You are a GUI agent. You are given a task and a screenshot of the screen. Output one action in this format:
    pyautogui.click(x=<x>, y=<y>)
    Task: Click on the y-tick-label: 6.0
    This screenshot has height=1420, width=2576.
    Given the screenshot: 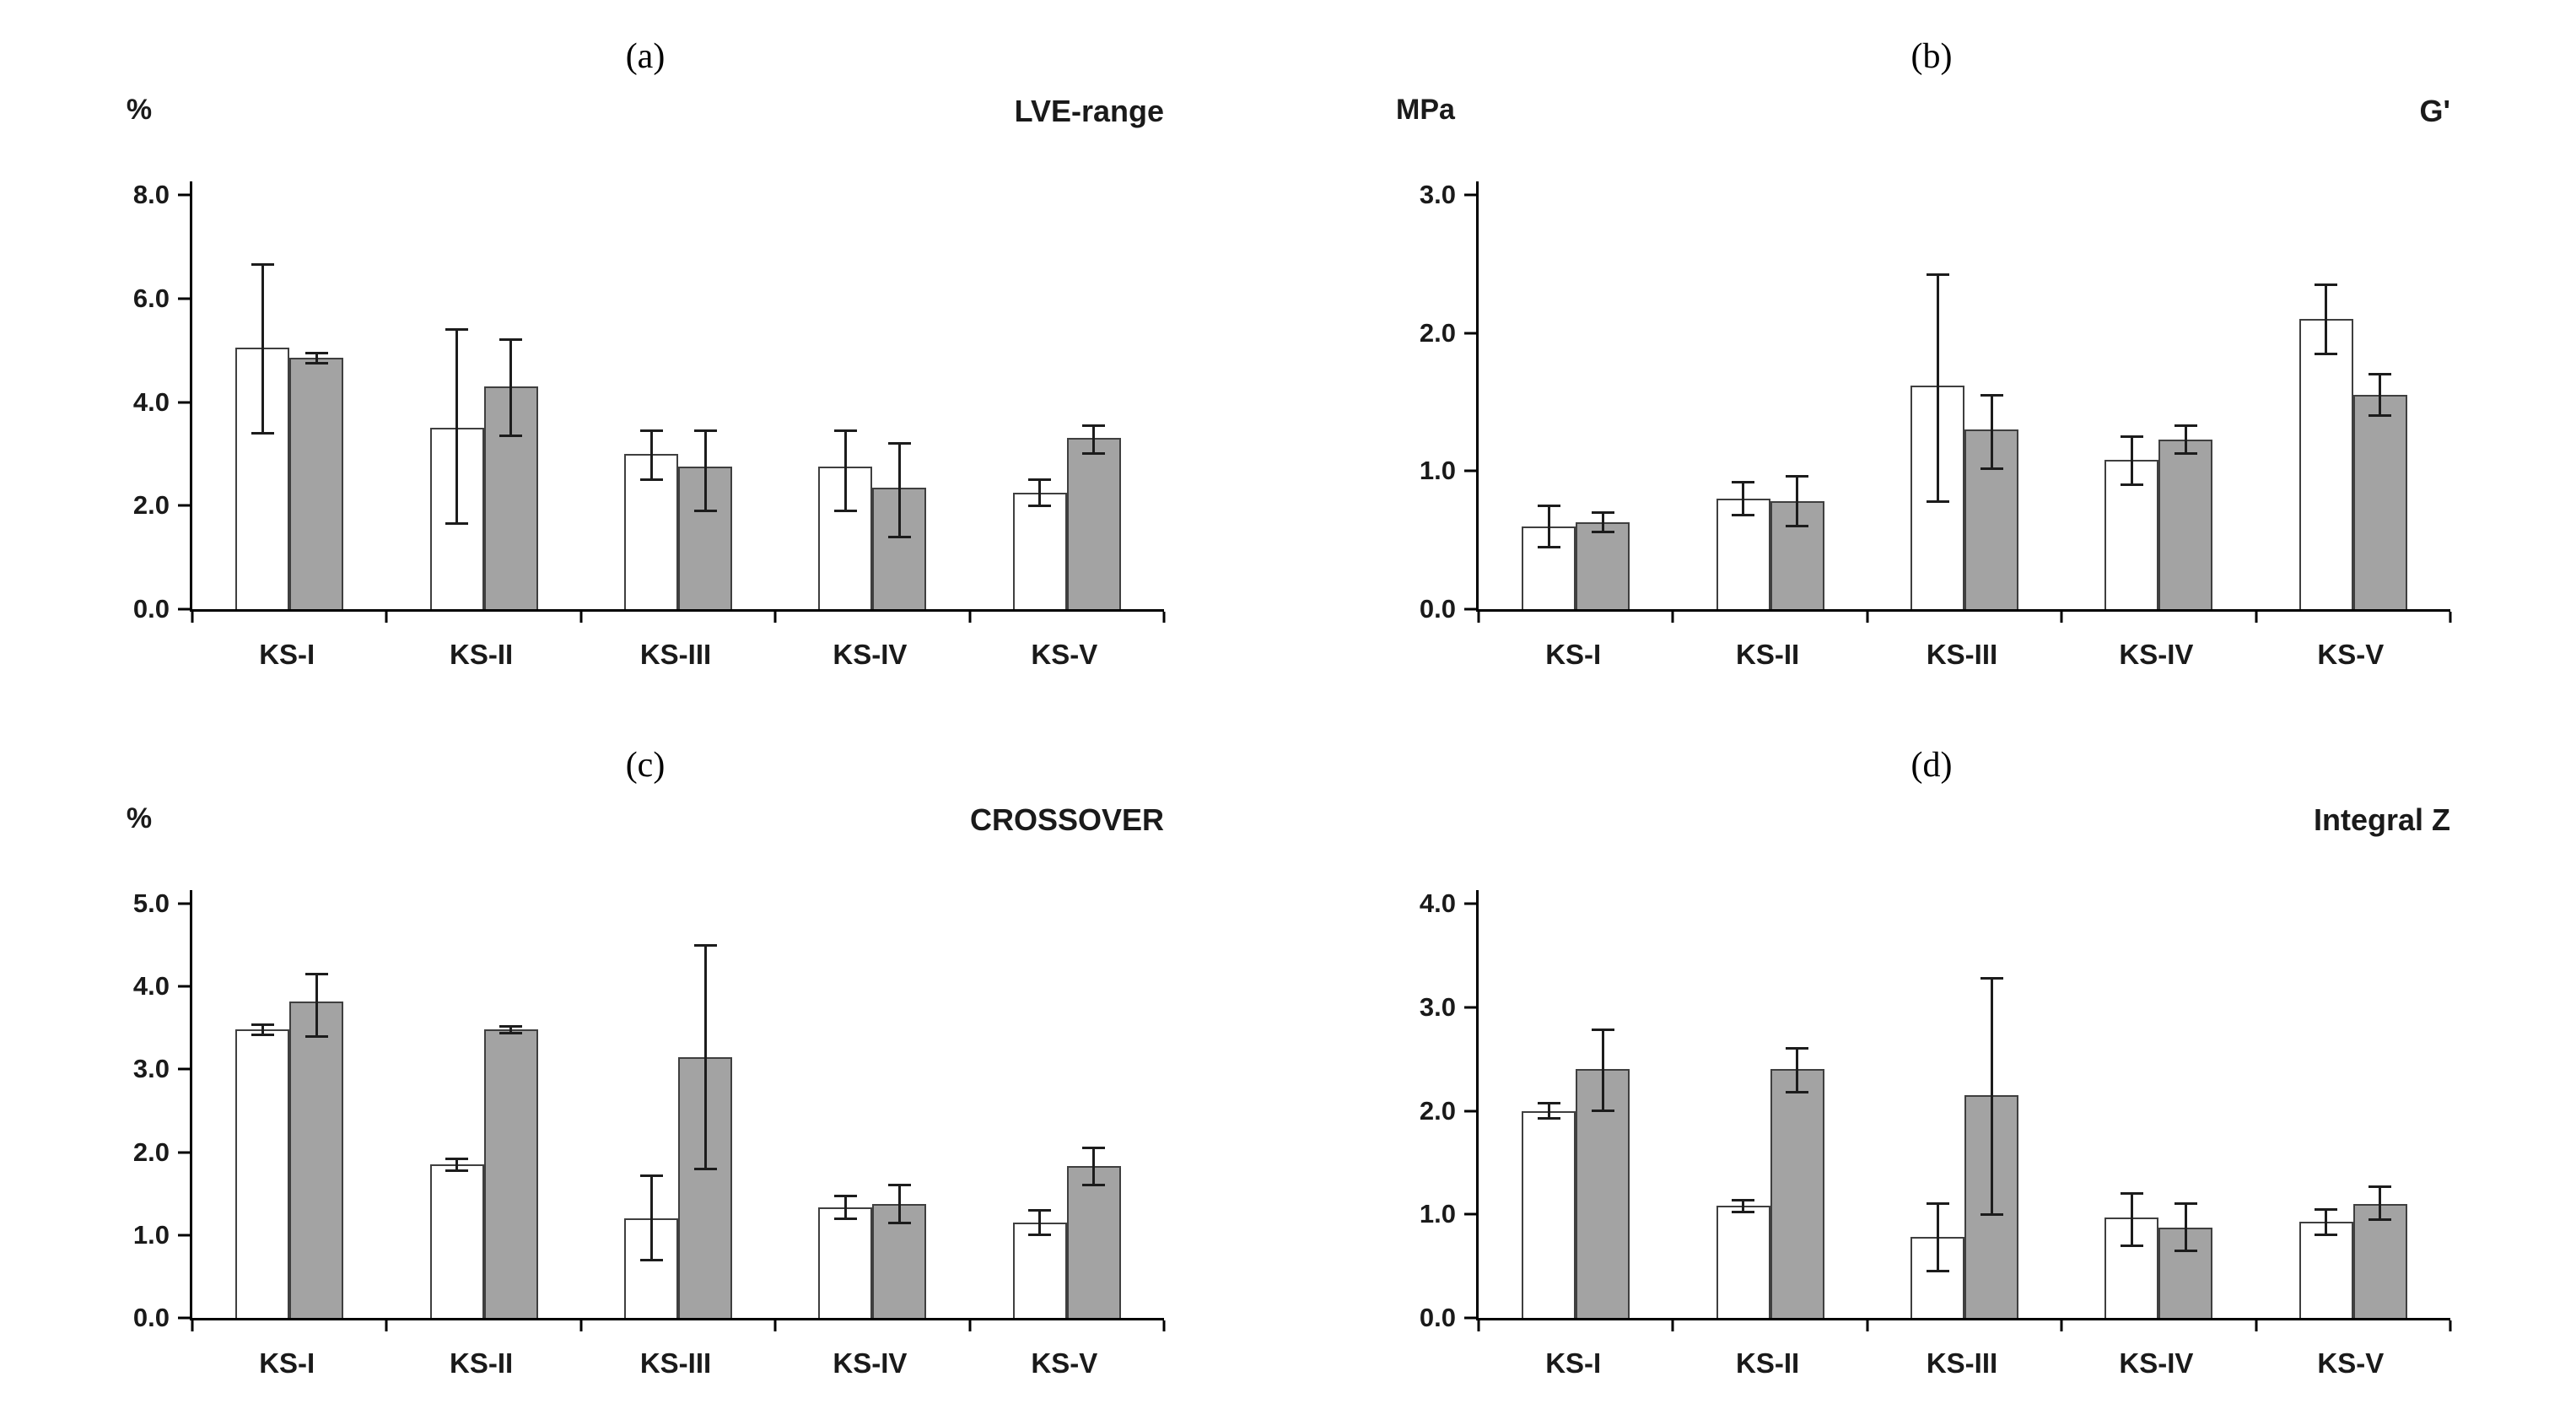 What is the action you would take?
    pyautogui.click(x=151, y=298)
    